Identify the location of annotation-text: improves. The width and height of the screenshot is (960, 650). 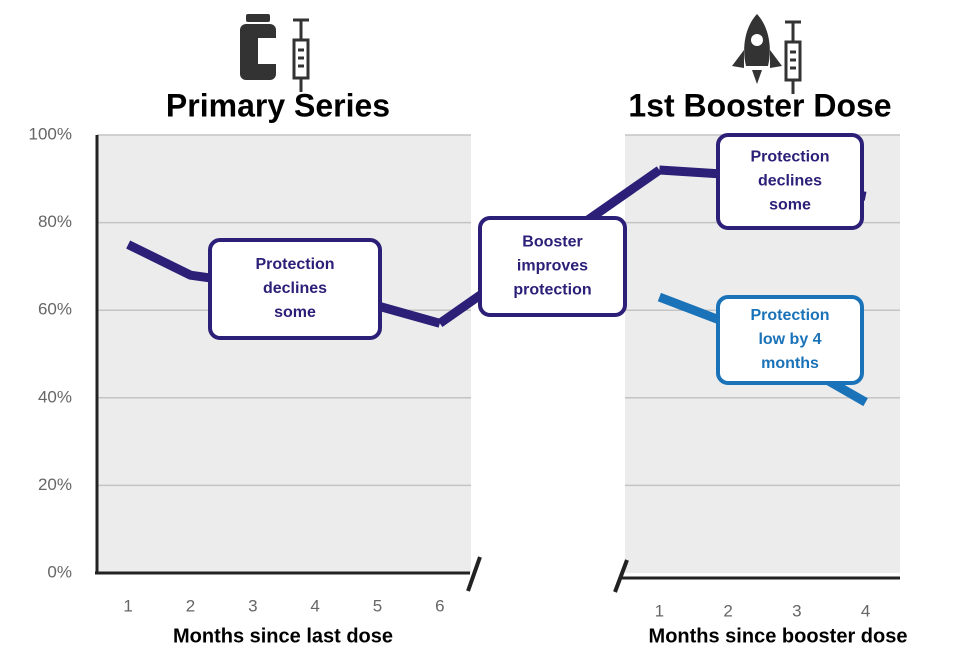
(552, 266).